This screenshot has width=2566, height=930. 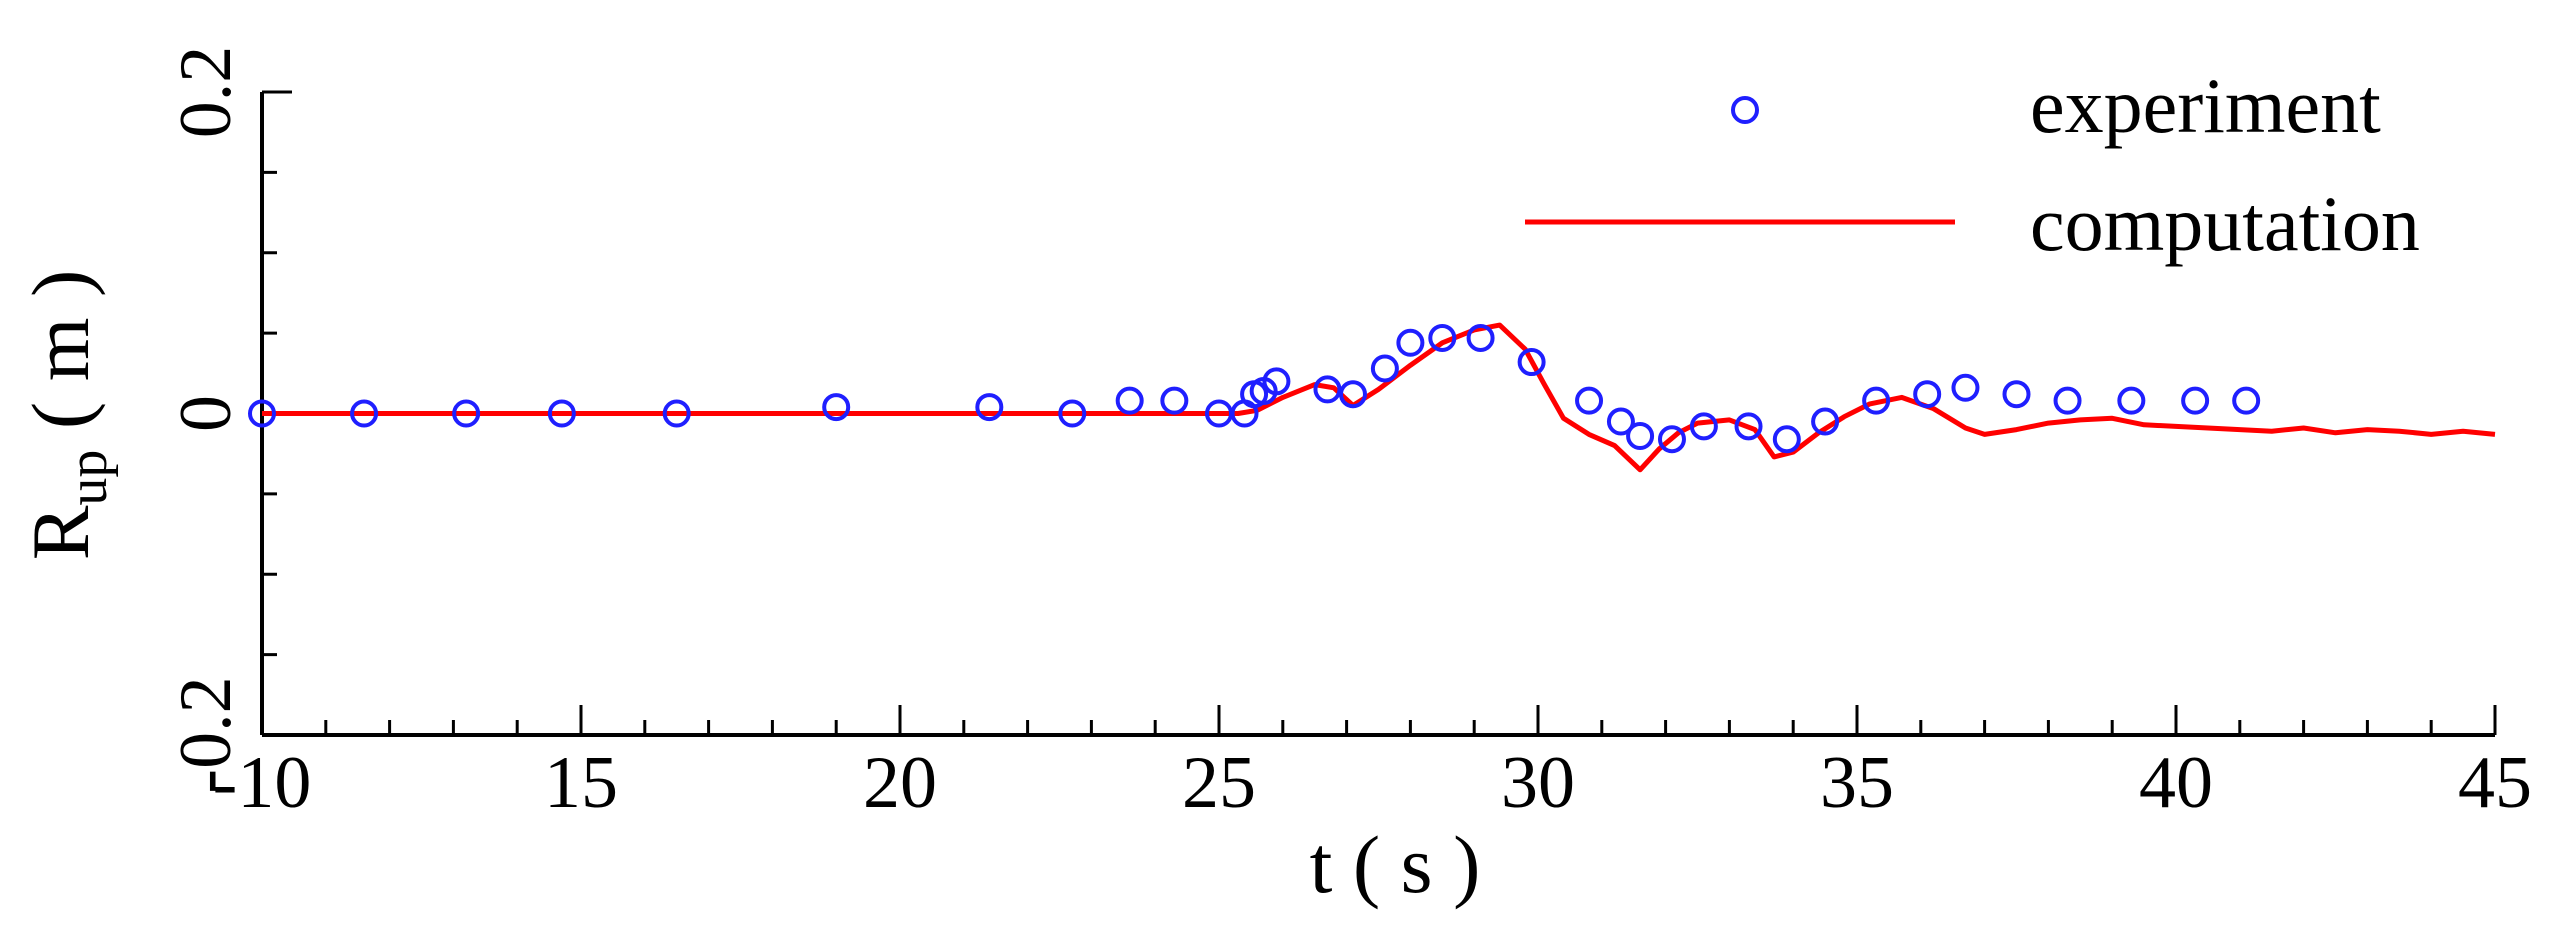 I want to click on x-tick-label: 40, so click(x=2176, y=783).